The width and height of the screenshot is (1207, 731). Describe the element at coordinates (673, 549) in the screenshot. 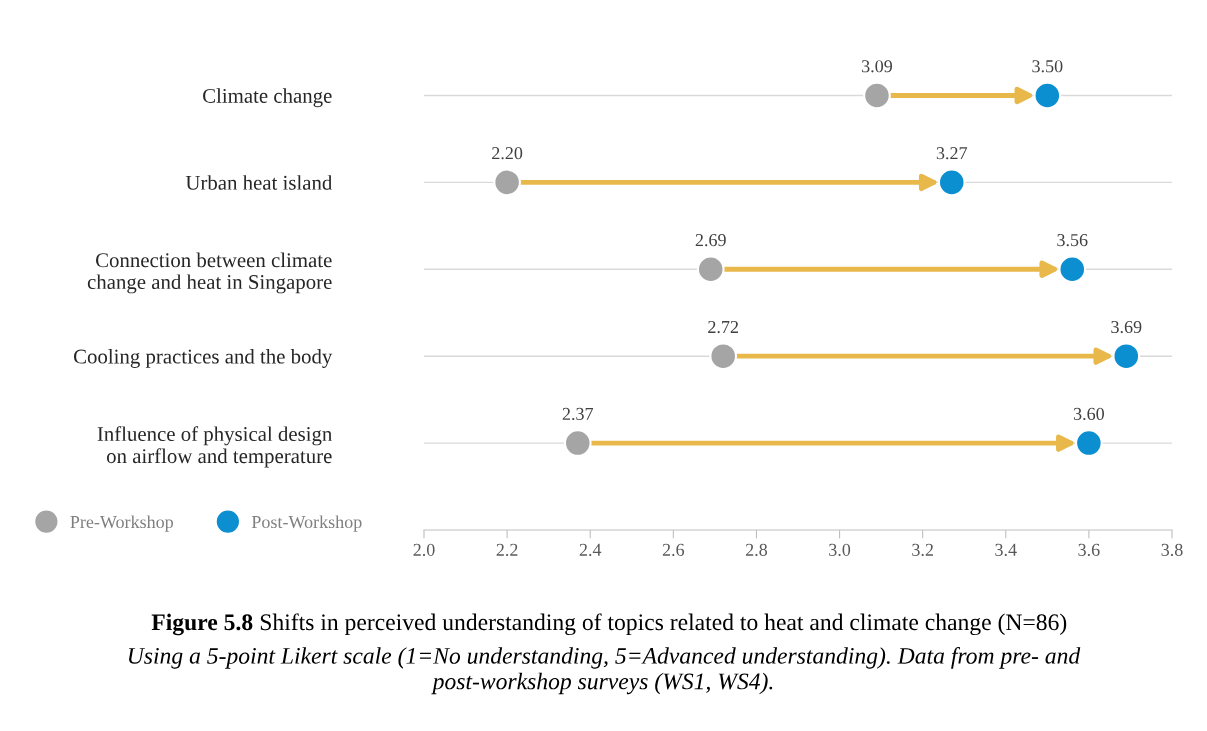

I see `x-tick-label: 2.6` at that location.